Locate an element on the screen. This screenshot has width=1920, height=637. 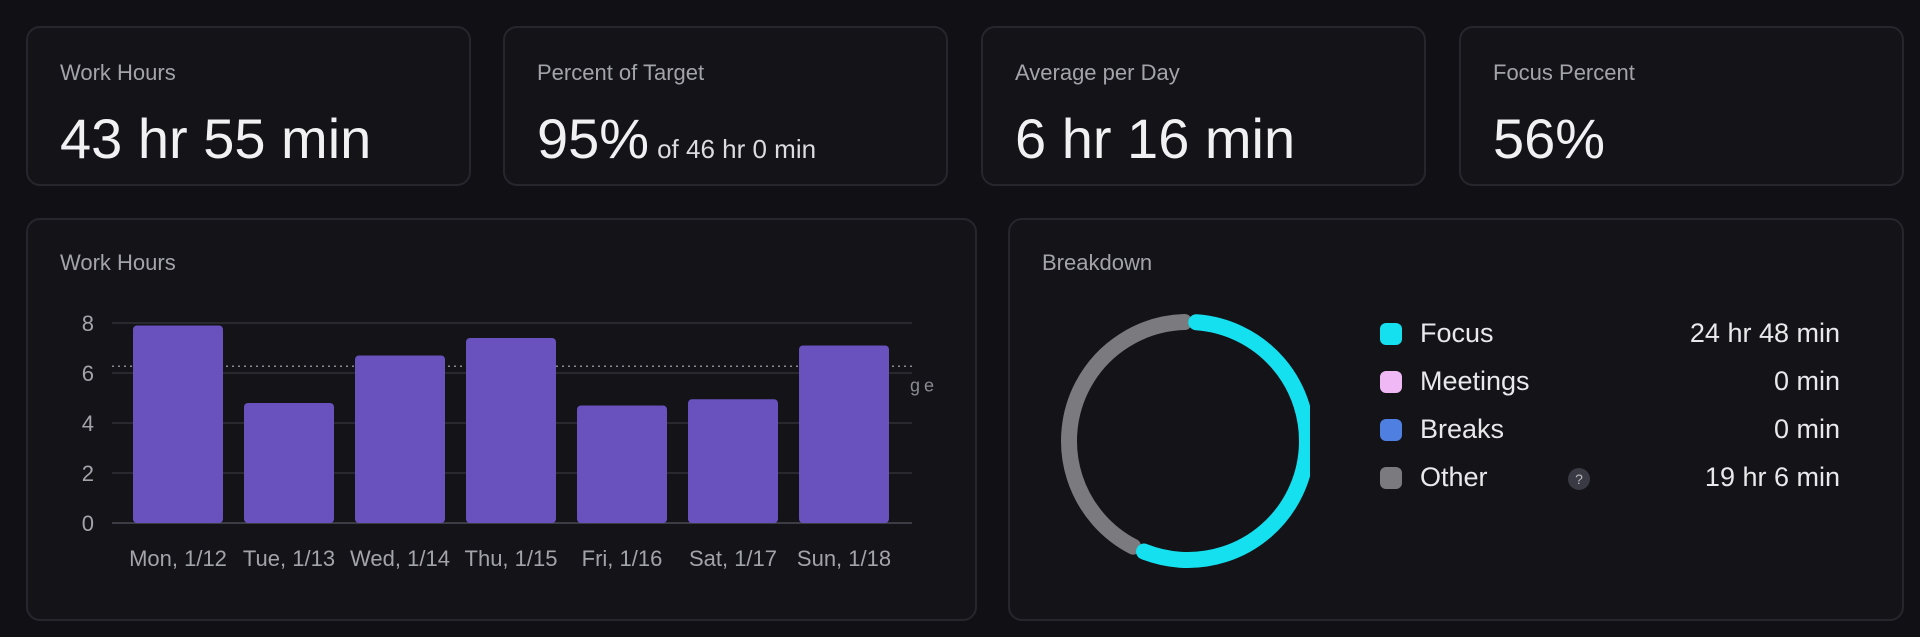
panel-title: Breakdown is located at coordinates (1097, 262).